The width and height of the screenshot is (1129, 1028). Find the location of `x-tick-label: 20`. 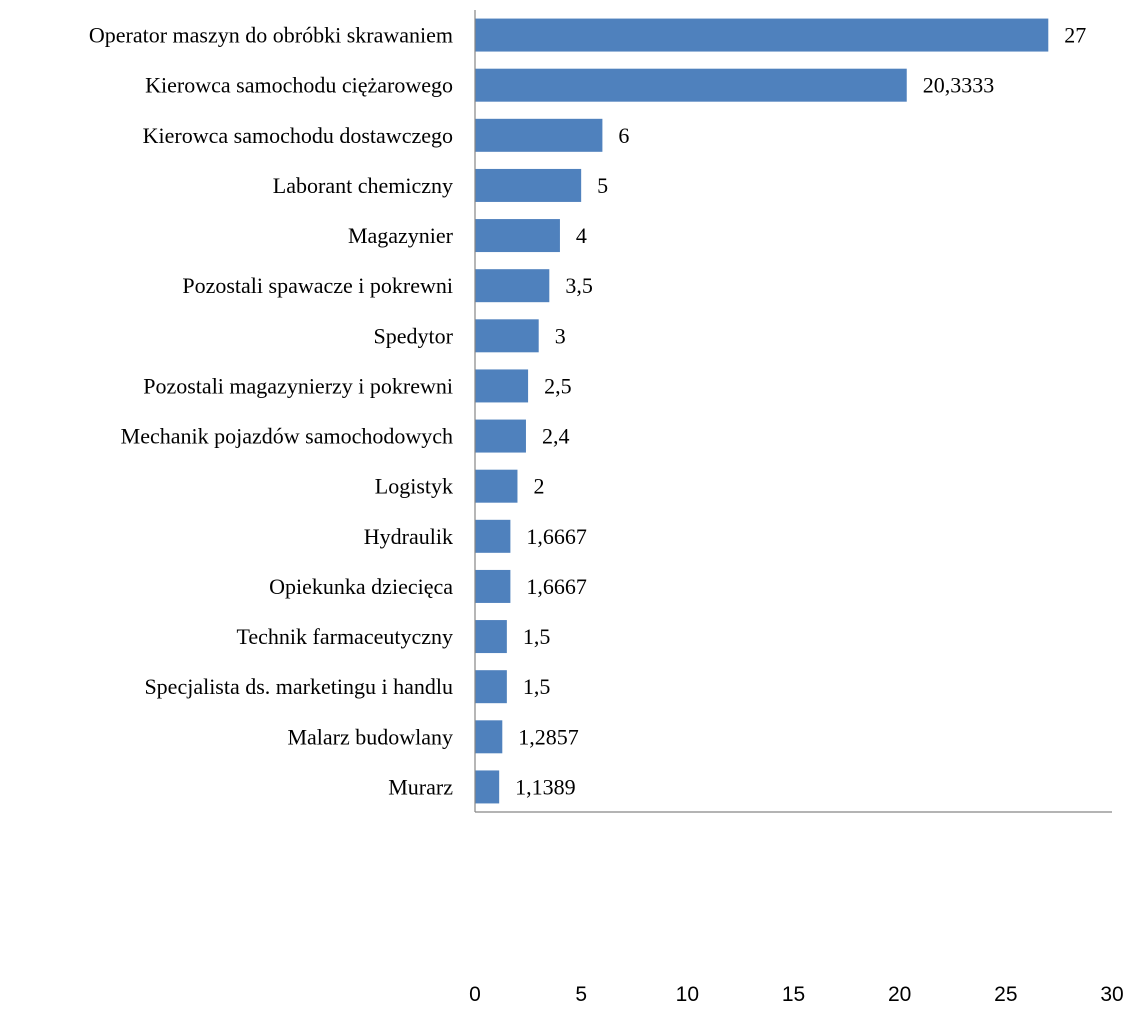

x-tick-label: 20 is located at coordinates (899, 994).